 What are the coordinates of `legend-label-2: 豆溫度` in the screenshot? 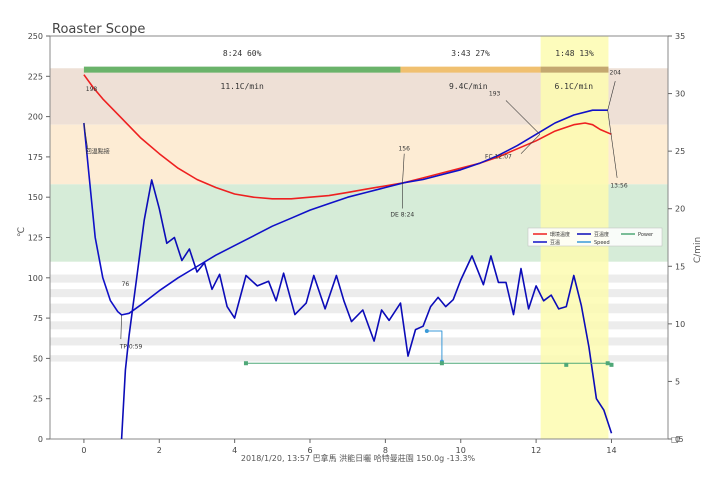 It's located at (601, 234).